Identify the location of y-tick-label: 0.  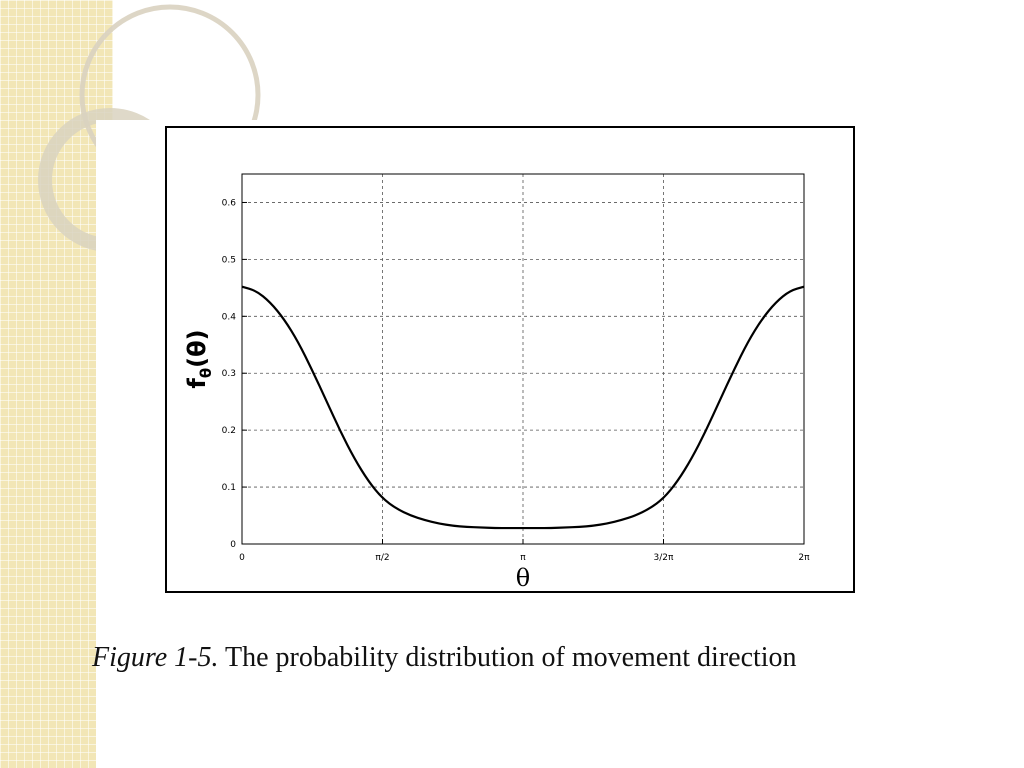
(233, 545).